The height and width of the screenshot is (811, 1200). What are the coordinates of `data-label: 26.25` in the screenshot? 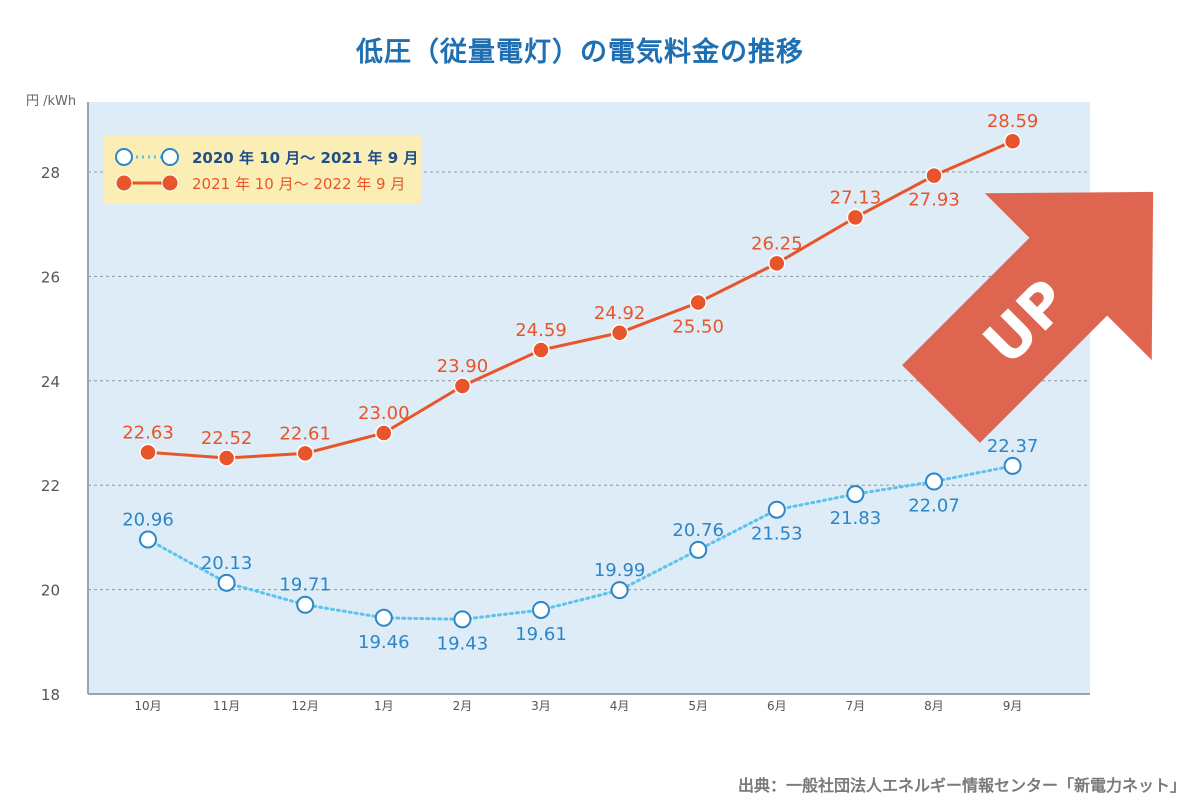 It's located at (777, 243).